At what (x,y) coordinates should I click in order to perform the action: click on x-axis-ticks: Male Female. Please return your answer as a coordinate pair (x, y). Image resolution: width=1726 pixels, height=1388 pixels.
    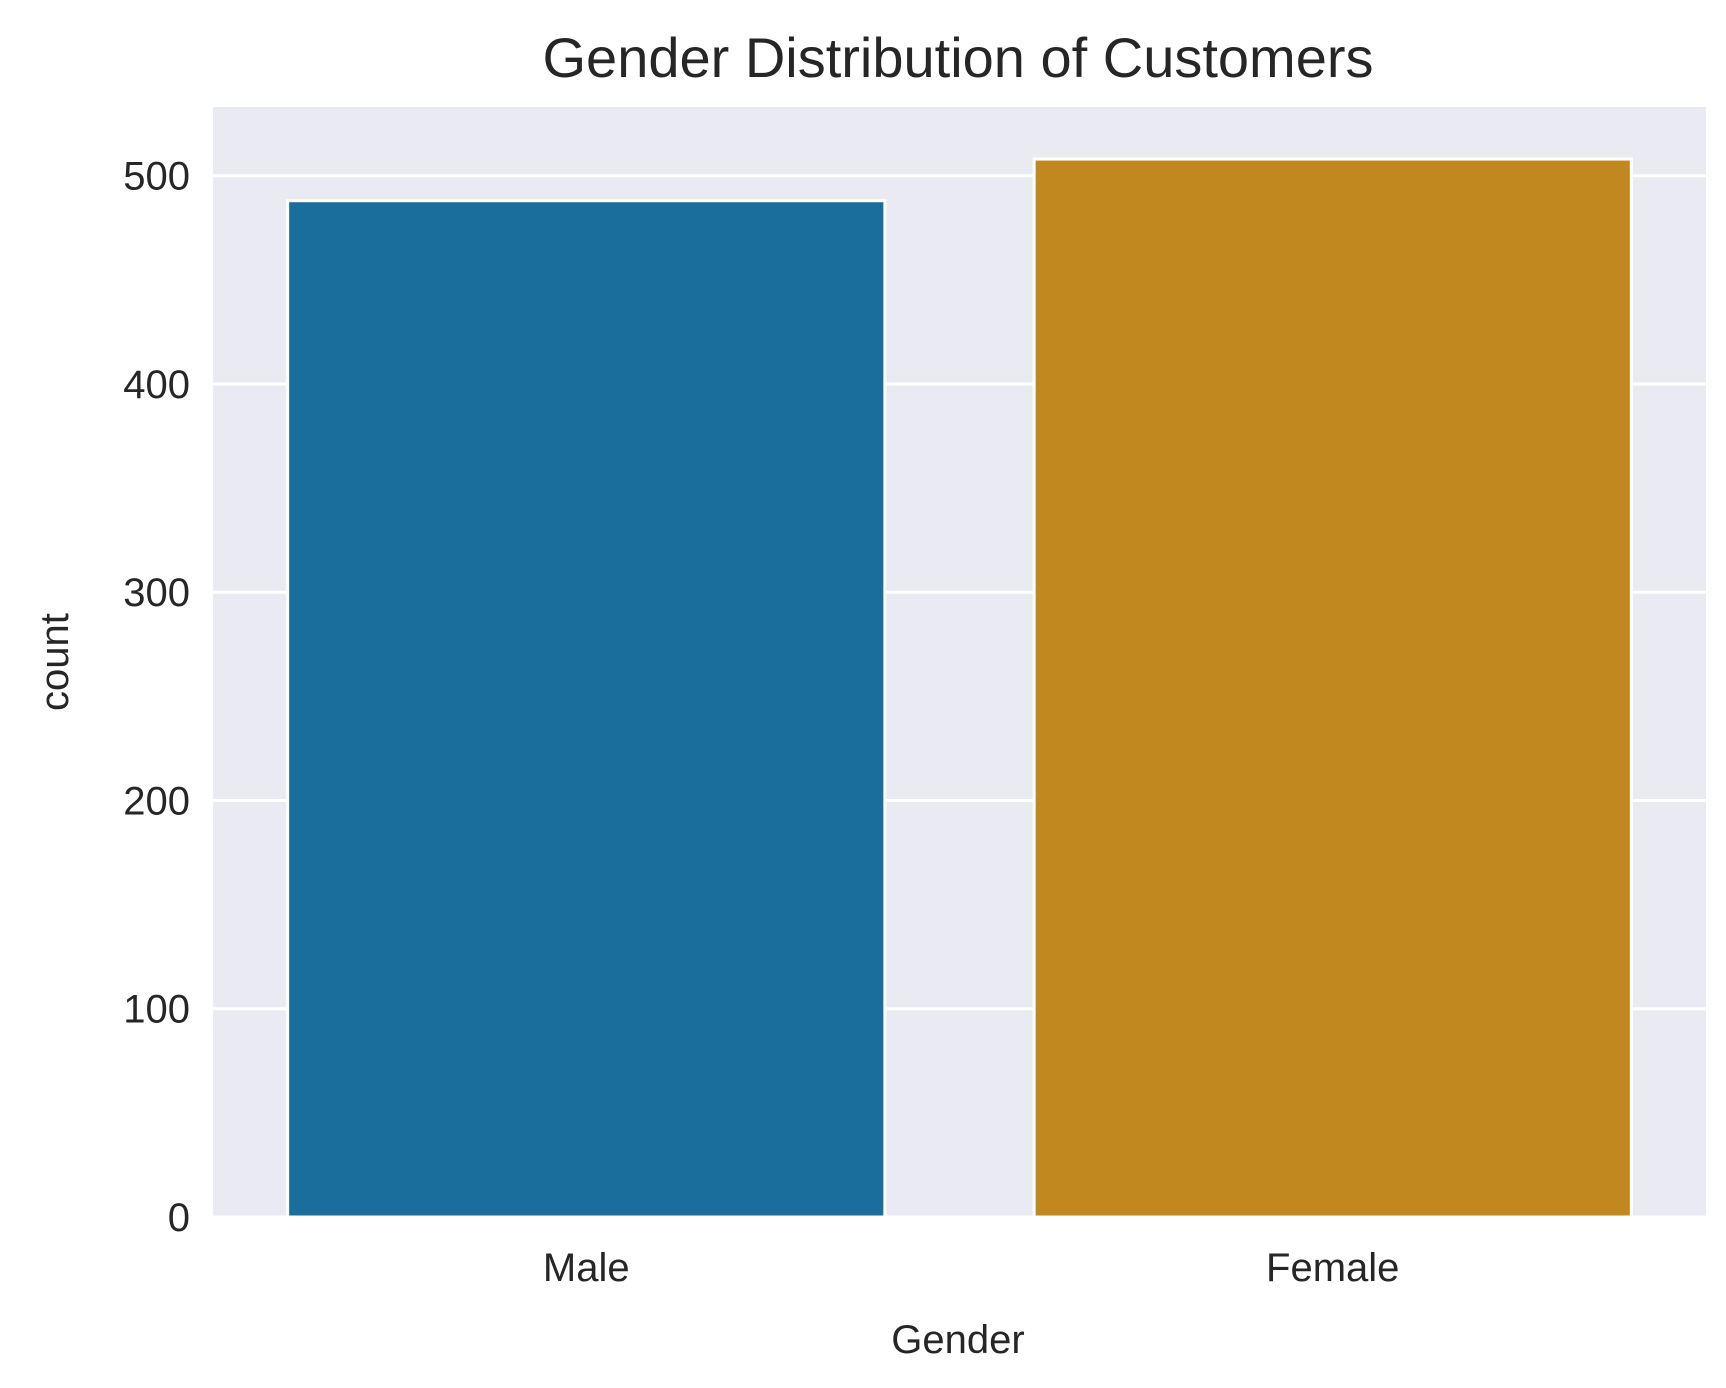
    Looking at the image, I should click on (971, 1268).